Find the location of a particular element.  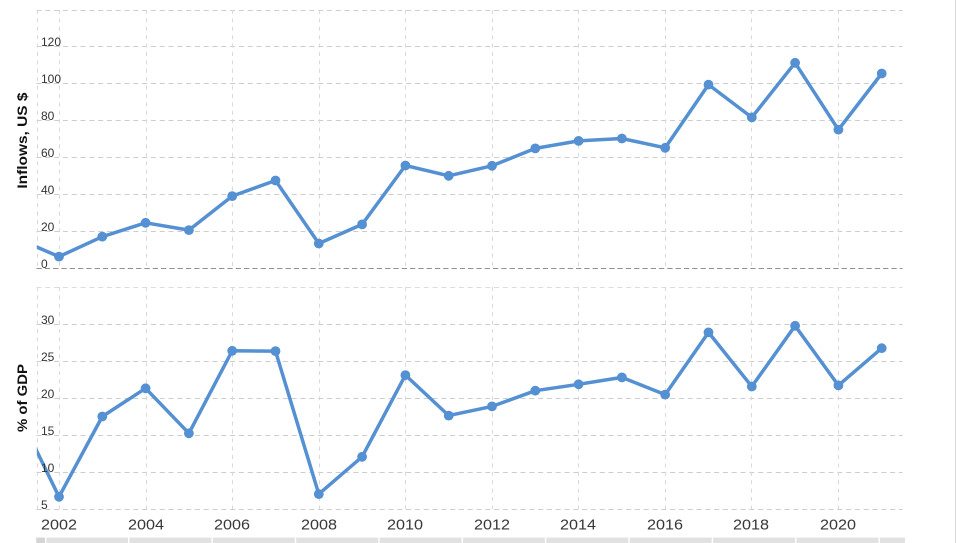

svg-text: 120 is located at coordinates (51, 42).